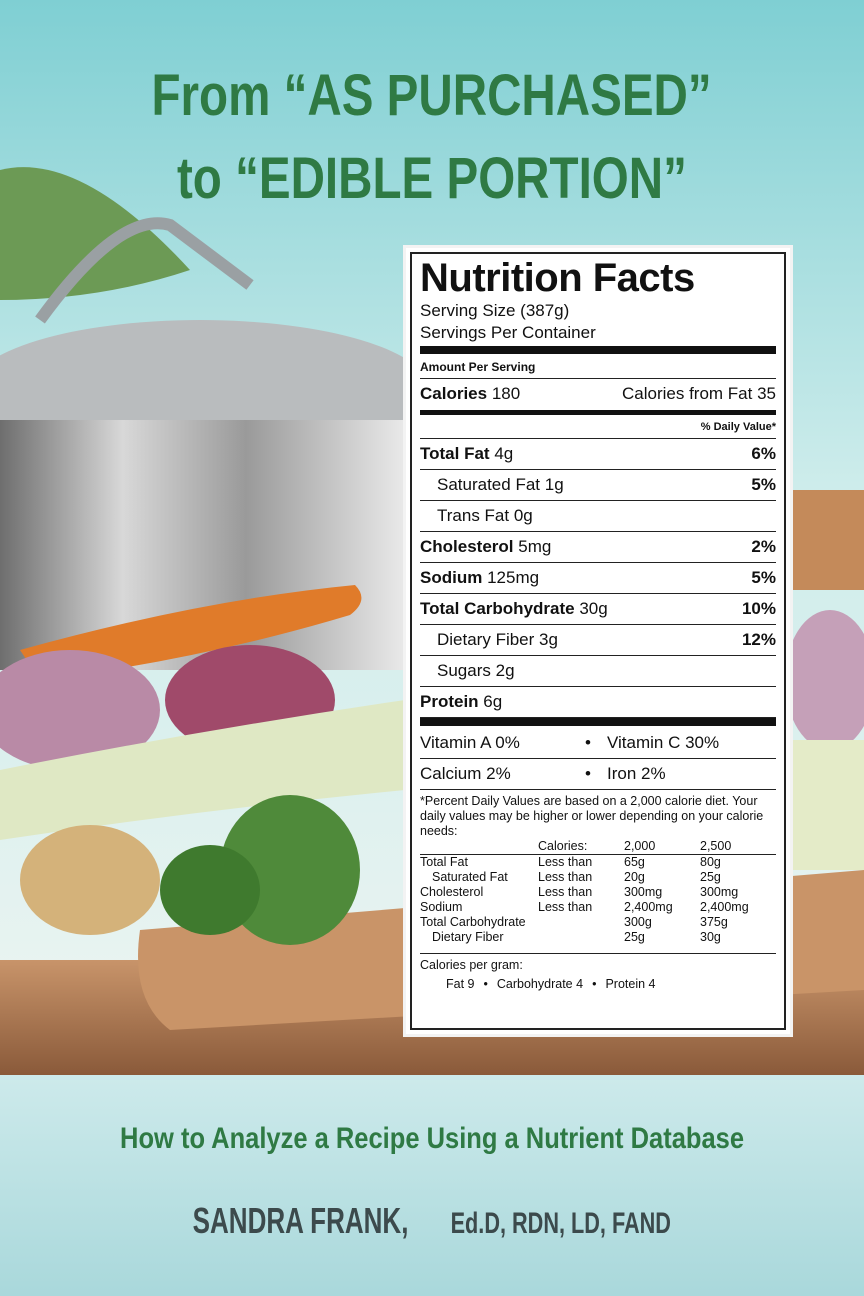 This screenshot has height=1296, width=864. Describe the element at coordinates (548, 639) in the screenshot. I see `nutrient-amount: 3g` at that location.